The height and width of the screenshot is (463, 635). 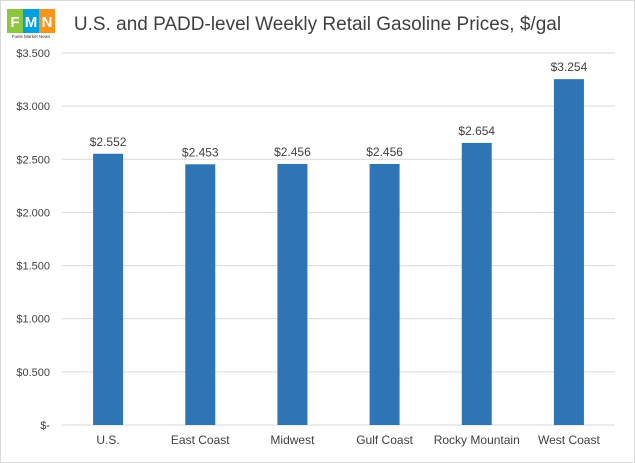 I want to click on data-label: $3.254, so click(x=569, y=67).